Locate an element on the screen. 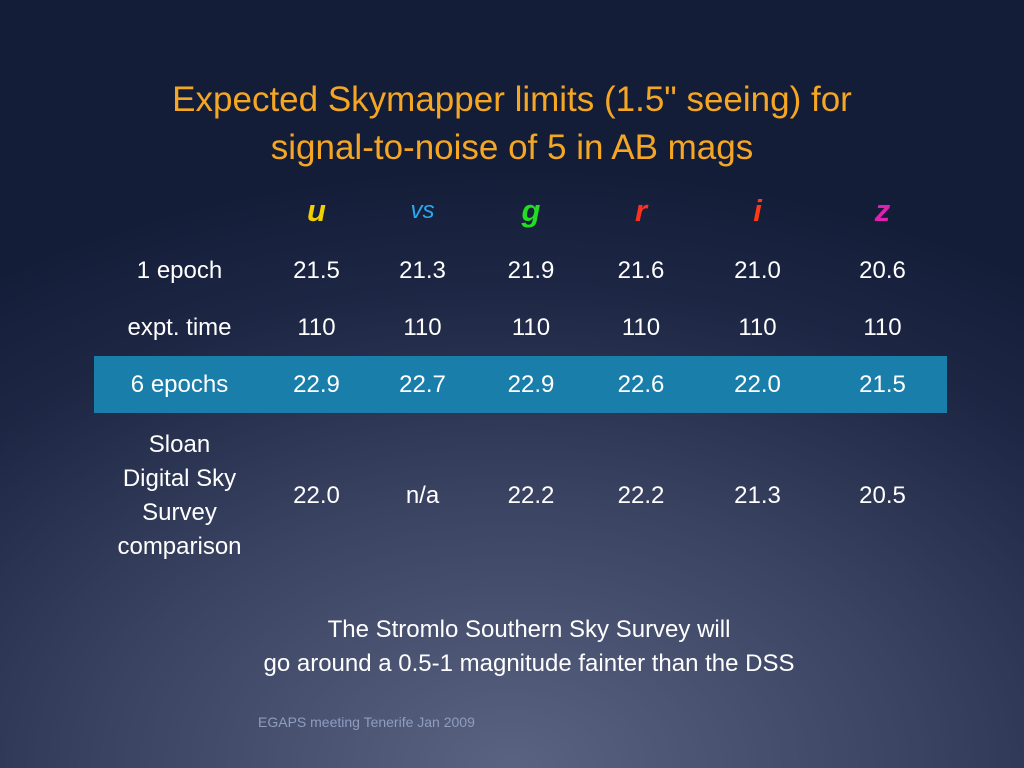 Image resolution: width=1024 pixels, height=768 pixels. column-header: u is located at coordinates (316, 210).